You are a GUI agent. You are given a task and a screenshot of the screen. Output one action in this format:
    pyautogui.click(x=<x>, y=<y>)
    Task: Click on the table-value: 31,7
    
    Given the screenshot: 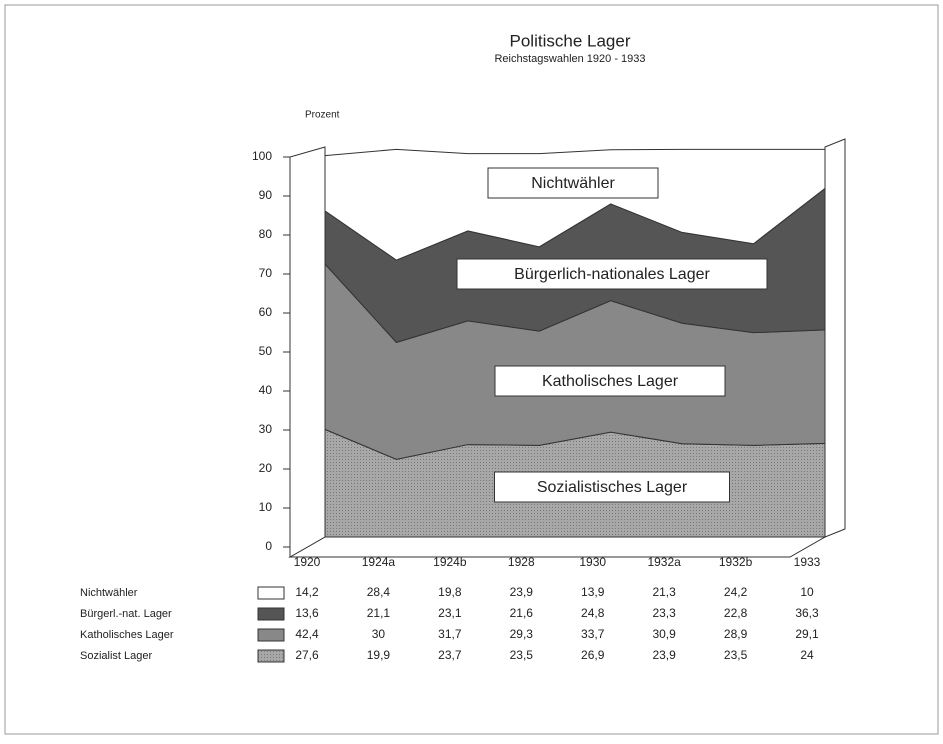 What is the action you would take?
    pyautogui.click(x=450, y=634)
    